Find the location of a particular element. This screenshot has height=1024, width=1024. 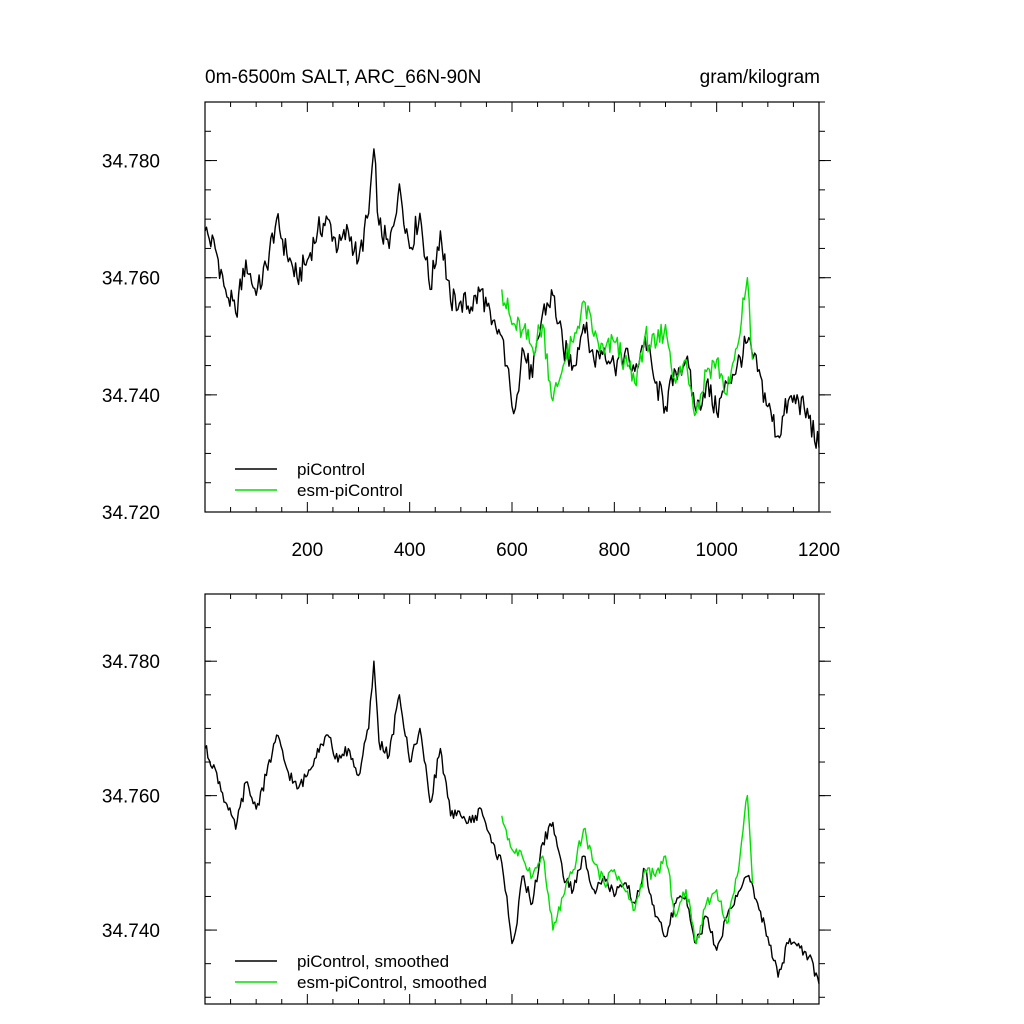

series-line-esm-picontrol is located at coordinates (627, 347).